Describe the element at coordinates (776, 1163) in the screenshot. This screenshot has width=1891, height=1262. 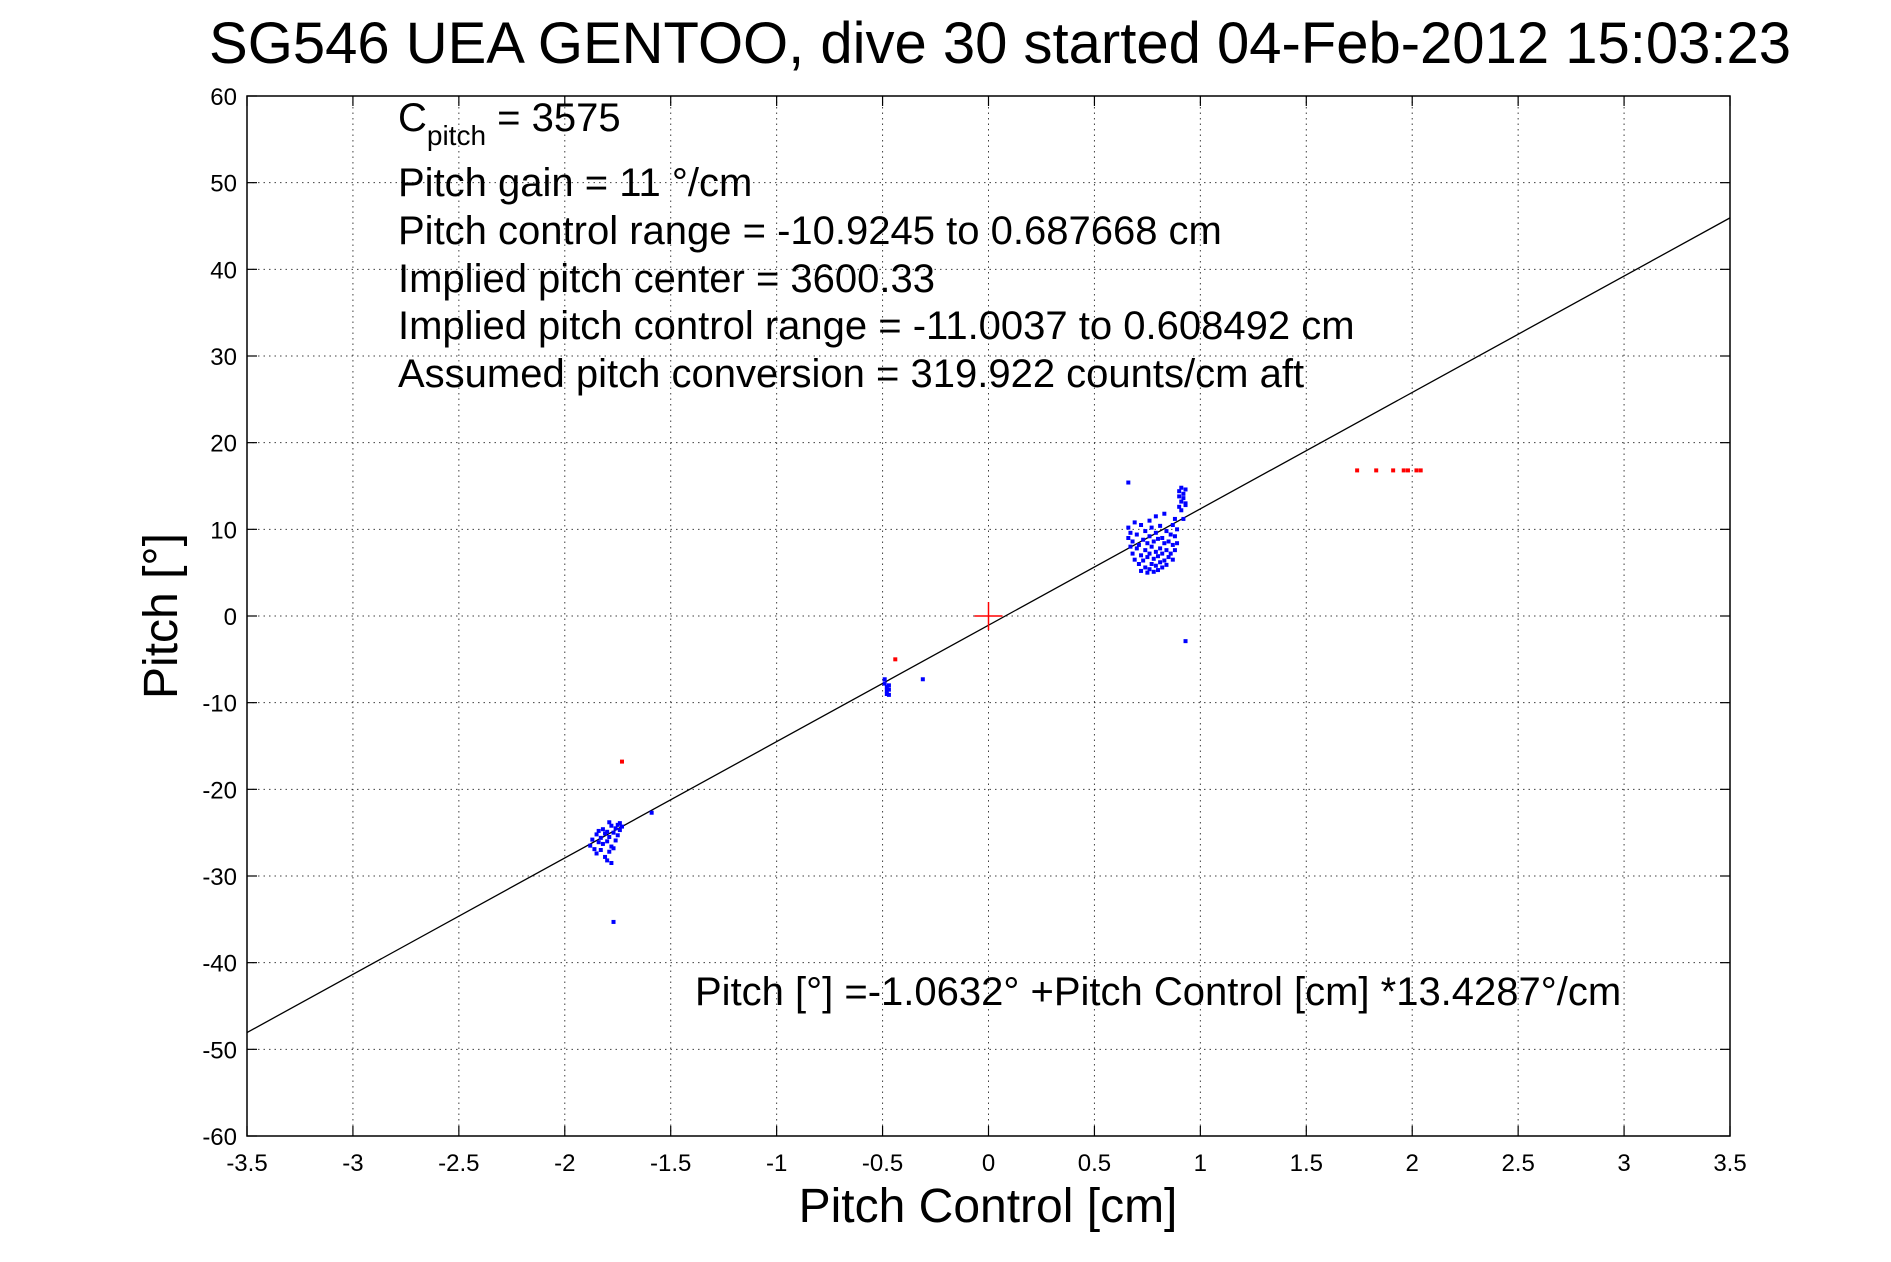
I see `x-tick-label: -1` at that location.